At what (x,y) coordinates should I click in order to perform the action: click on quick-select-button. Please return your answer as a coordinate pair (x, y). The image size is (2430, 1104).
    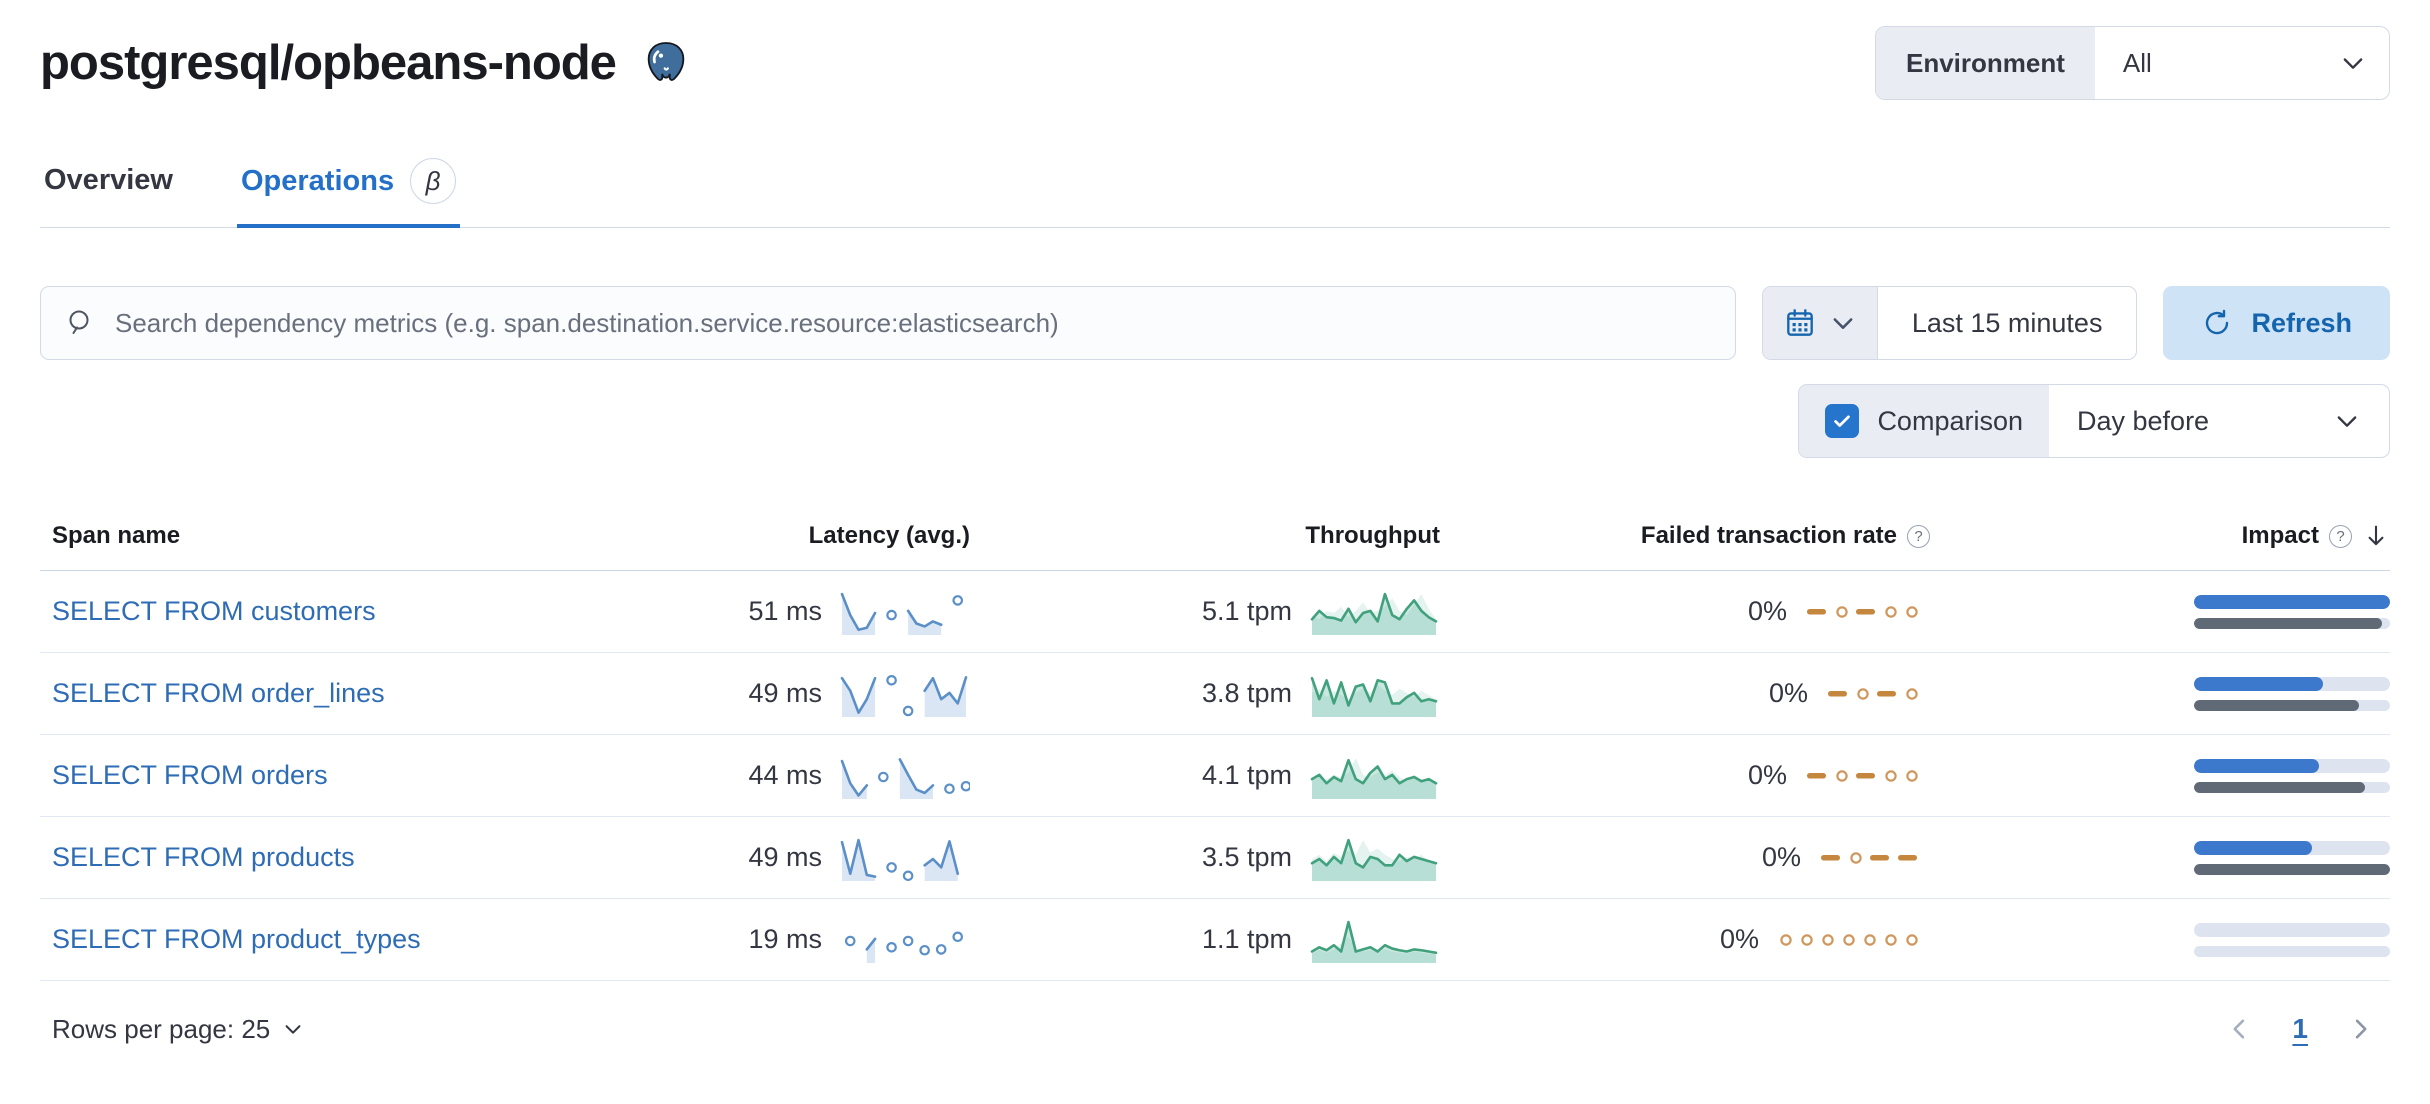
    Looking at the image, I should click on (1820, 323).